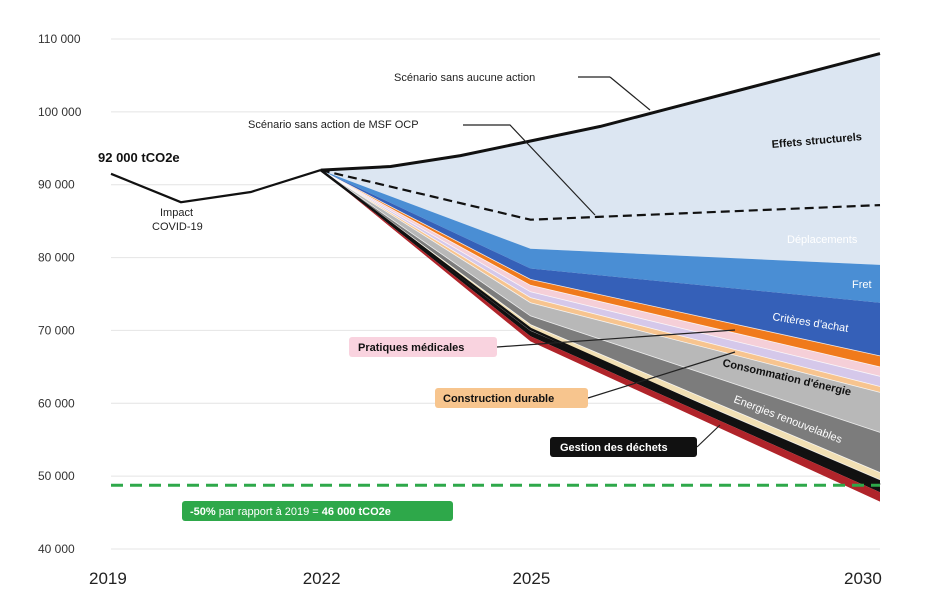  What do you see at coordinates (139, 157) in the screenshot?
I see `start-value-label: 92 000 tCO2e` at bounding box center [139, 157].